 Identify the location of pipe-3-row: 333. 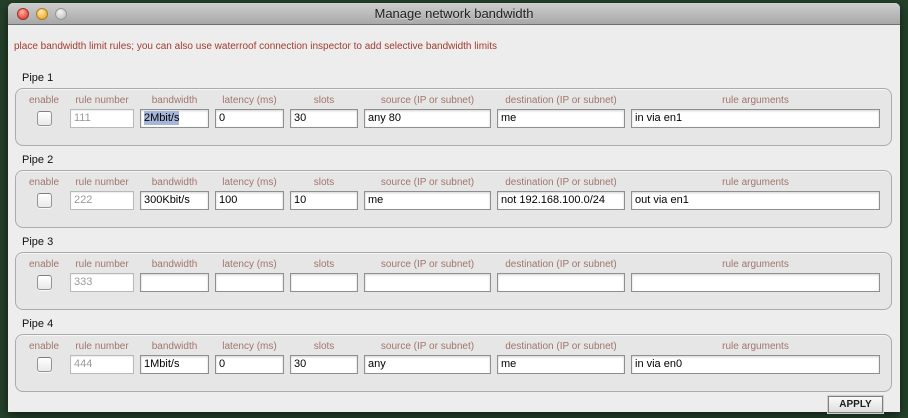
(452, 282).